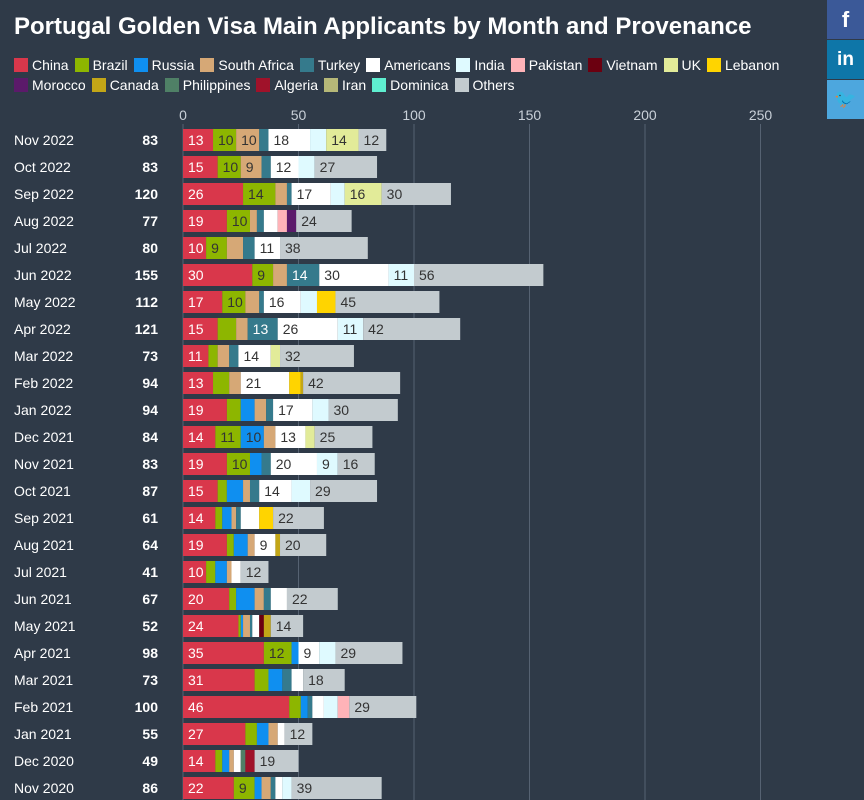 This screenshot has height=800, width=864. I want to click on total-label: 120, so click(147, 194).